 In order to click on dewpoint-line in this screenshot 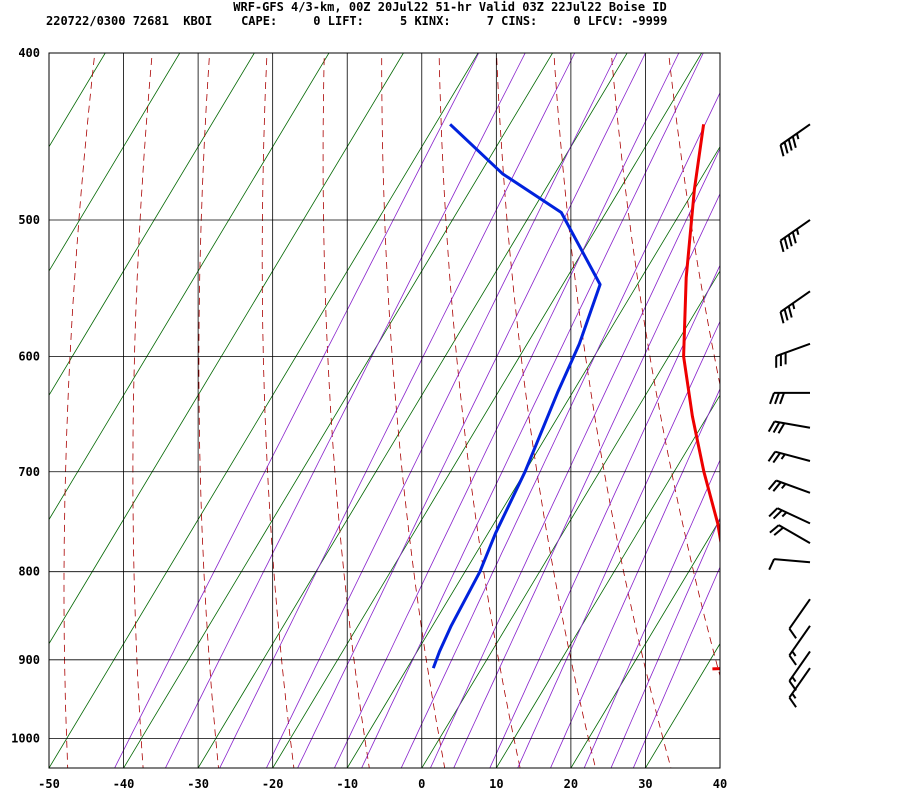, I will do `click(516, 396)`.